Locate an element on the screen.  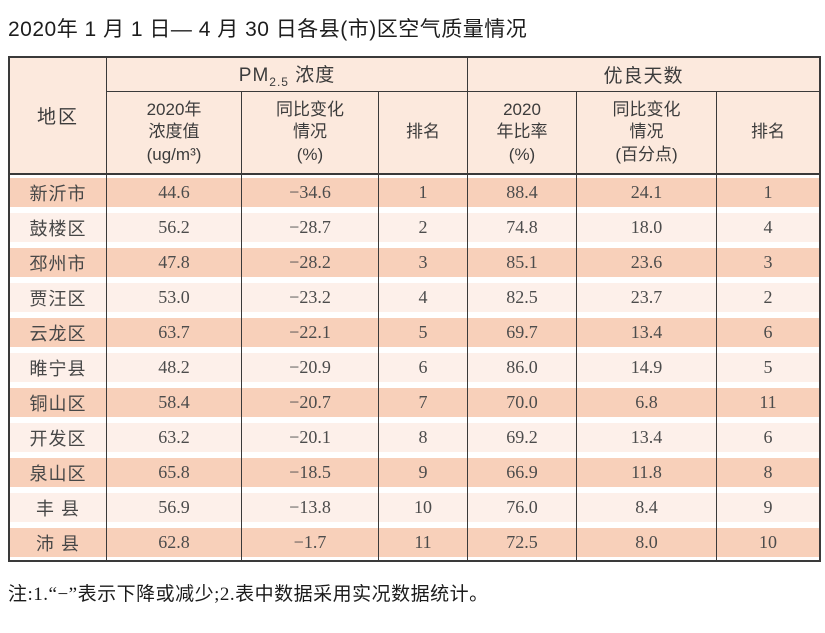
col-header-pm-rank: 排名 is located at coordinates (424, 133).